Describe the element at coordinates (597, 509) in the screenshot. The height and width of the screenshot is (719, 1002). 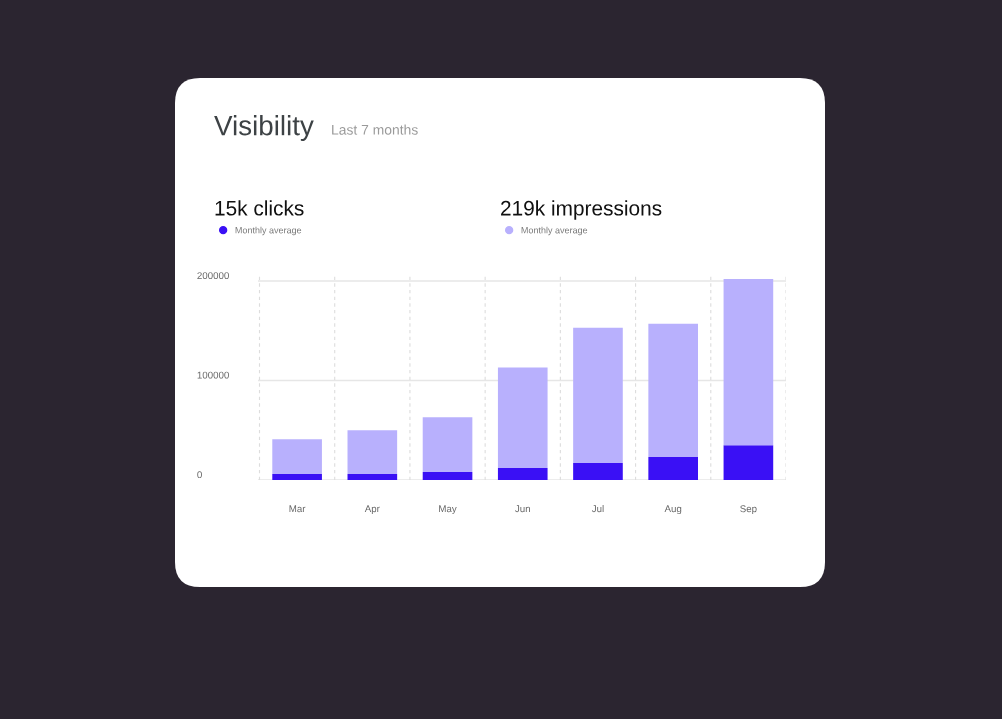
I see `x-tick-label: Jul` at that location.